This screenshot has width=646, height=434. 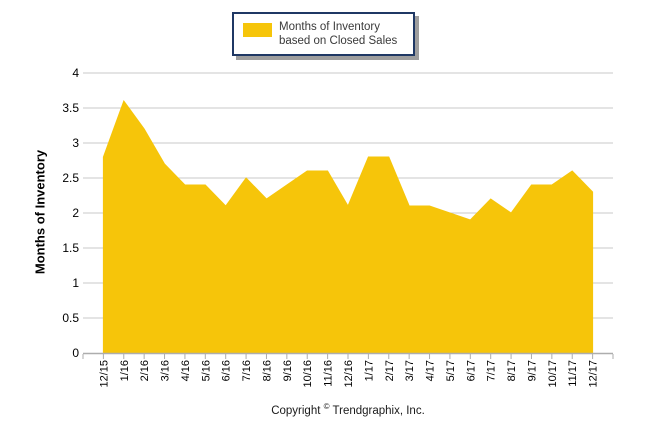 I want to click on y-tick-label: 3.5, so click(x=70, y=108).